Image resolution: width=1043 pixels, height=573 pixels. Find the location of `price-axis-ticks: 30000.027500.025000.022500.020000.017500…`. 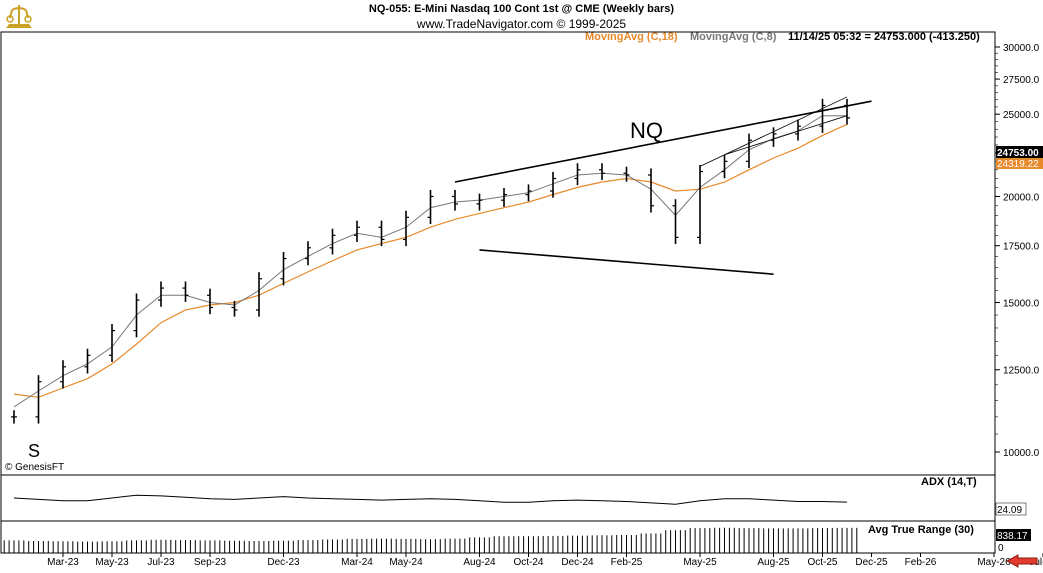

price-axis-ticks: 30000.027500.025000.022500.020000.017500… is located at coordinates (1017, 251).